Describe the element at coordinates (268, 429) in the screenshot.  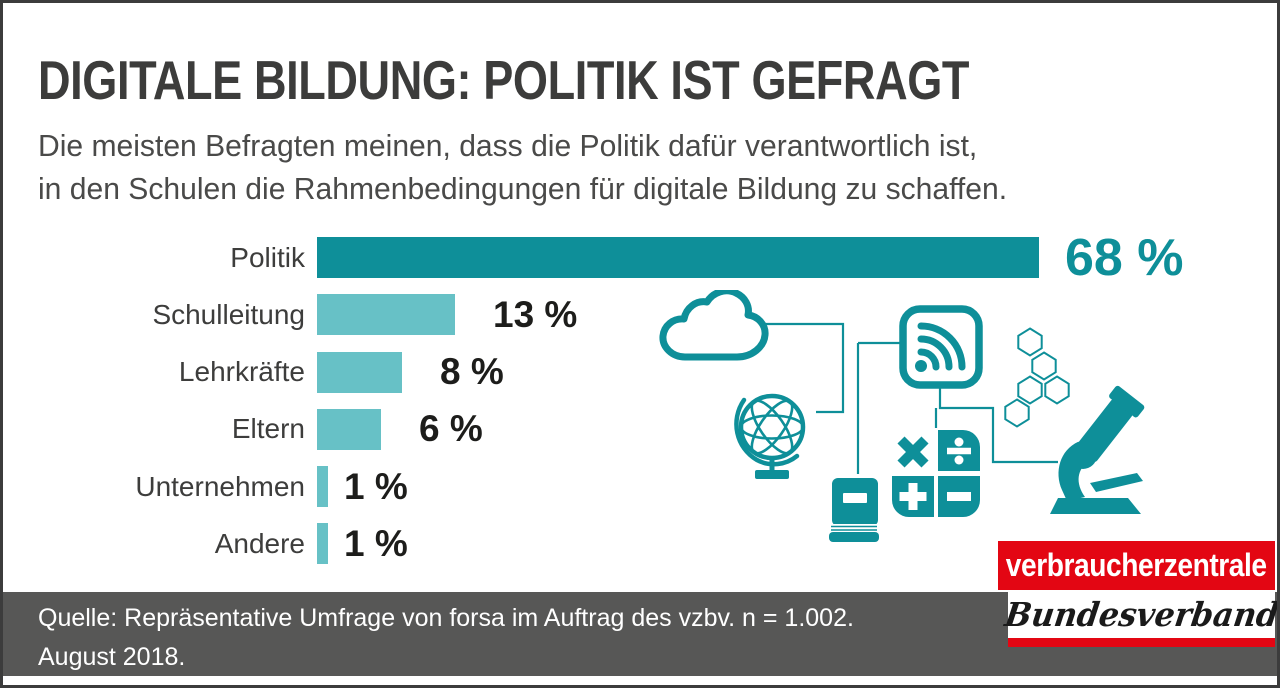
I see `bar-label: Eltern` at that location.